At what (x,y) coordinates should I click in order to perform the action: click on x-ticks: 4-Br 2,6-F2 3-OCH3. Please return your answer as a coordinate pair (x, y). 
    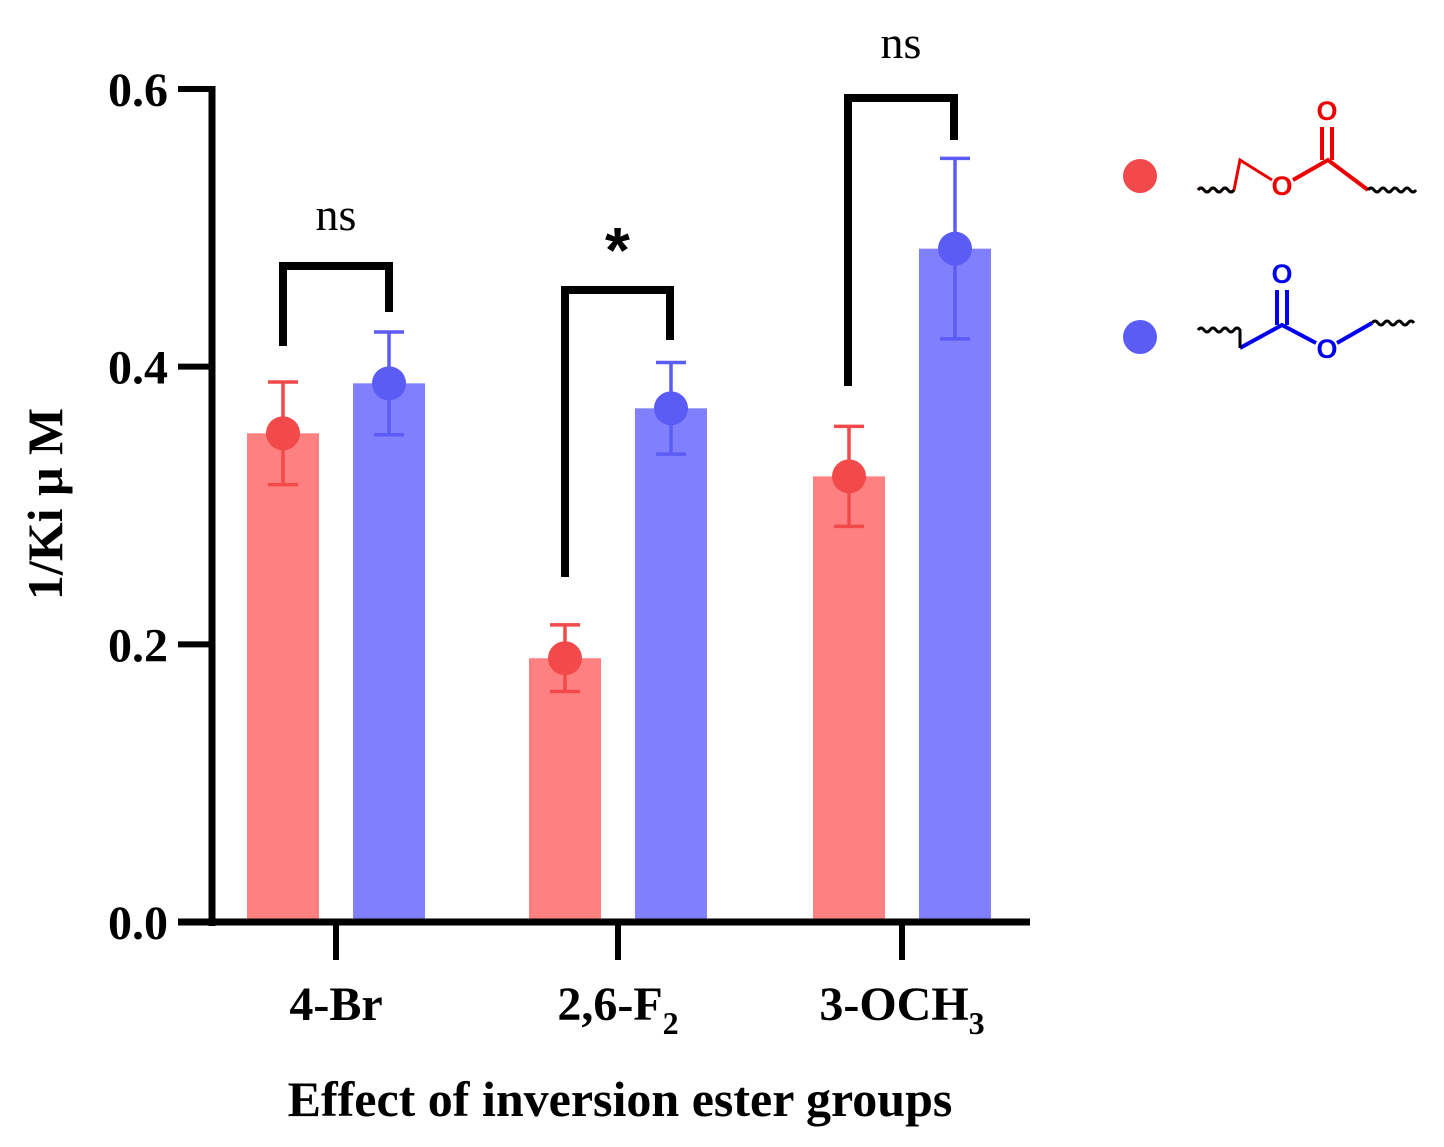
    Looking at the image, I should click on (637, 981).